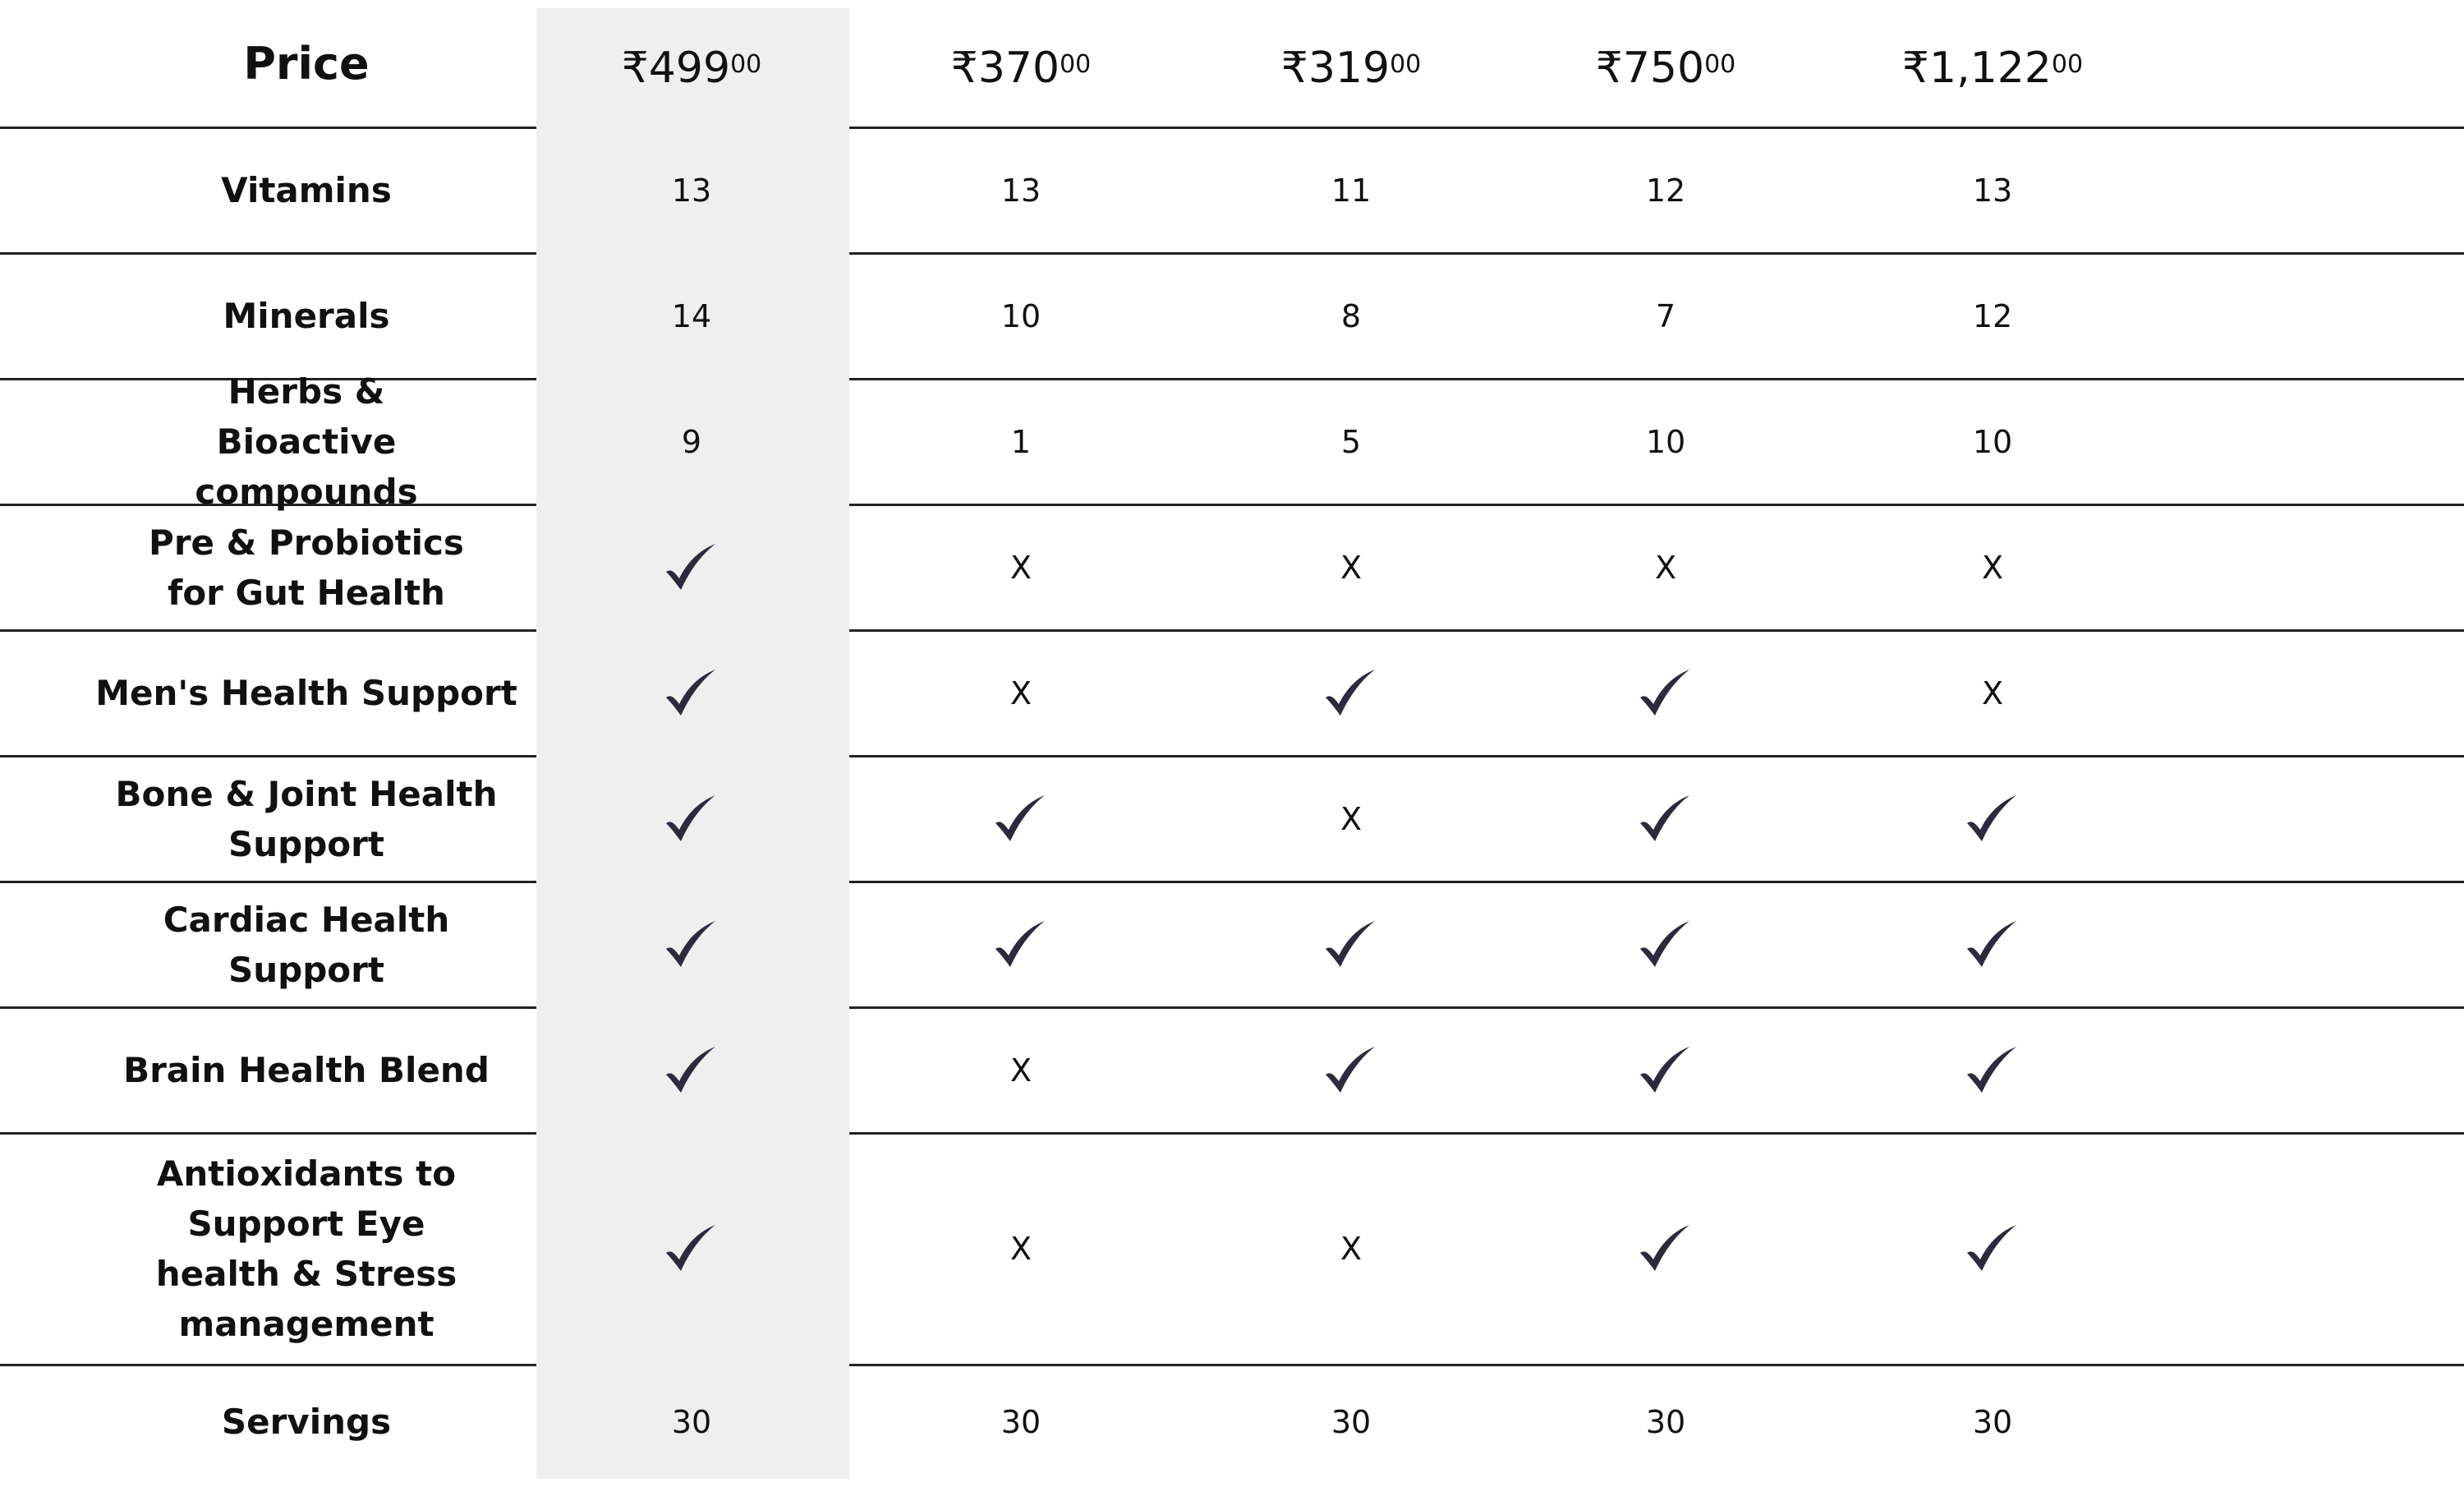 The height and width of the screenshot is (1501, 2464). What do you see at coordinates (1351, 441) in the screenshot?
I see `value-cell: 5` at bounding box center [1351, 441].